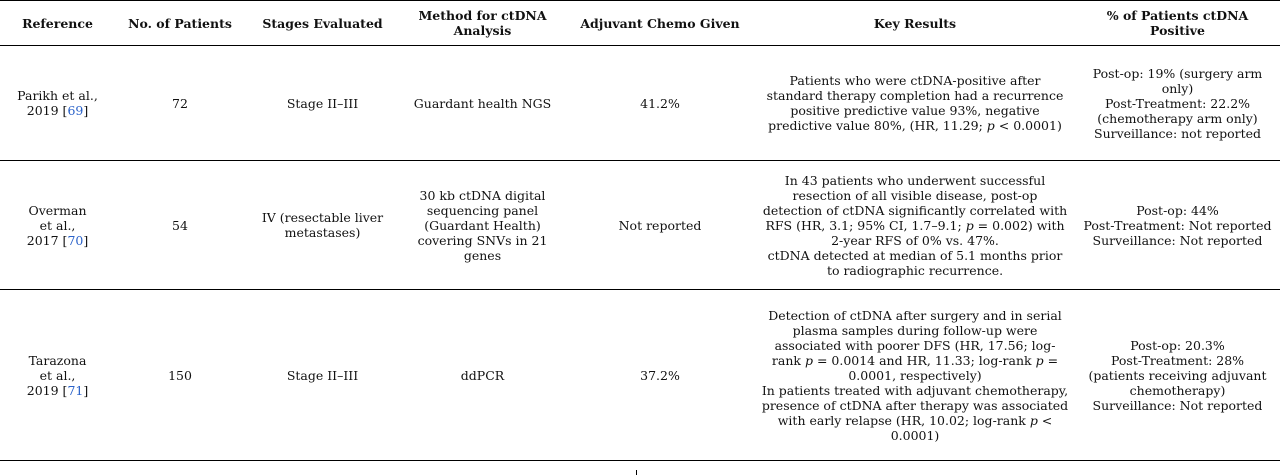  What do you see at coordinates (482, 103) in the screenshot?
I see `cell-method: Guardant health NGS` at bounding box center [482, 103].